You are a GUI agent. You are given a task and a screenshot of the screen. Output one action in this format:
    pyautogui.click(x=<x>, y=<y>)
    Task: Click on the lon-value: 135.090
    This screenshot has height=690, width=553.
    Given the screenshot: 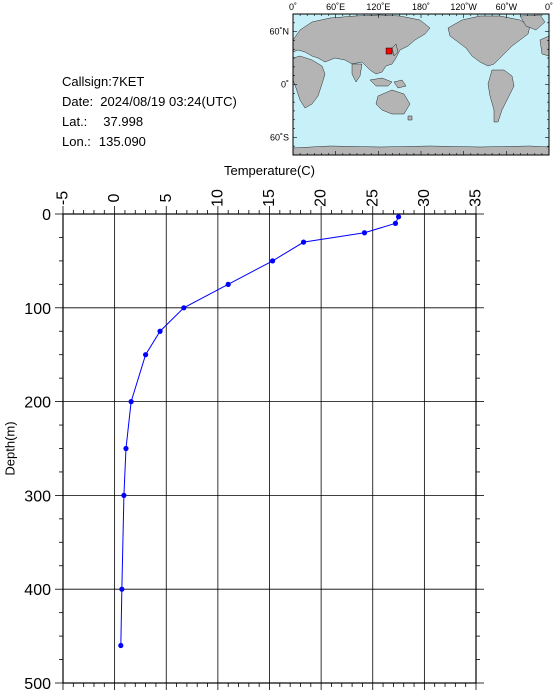 What is the action you would take?
    pyautogui.click(x=122, y=141)
    